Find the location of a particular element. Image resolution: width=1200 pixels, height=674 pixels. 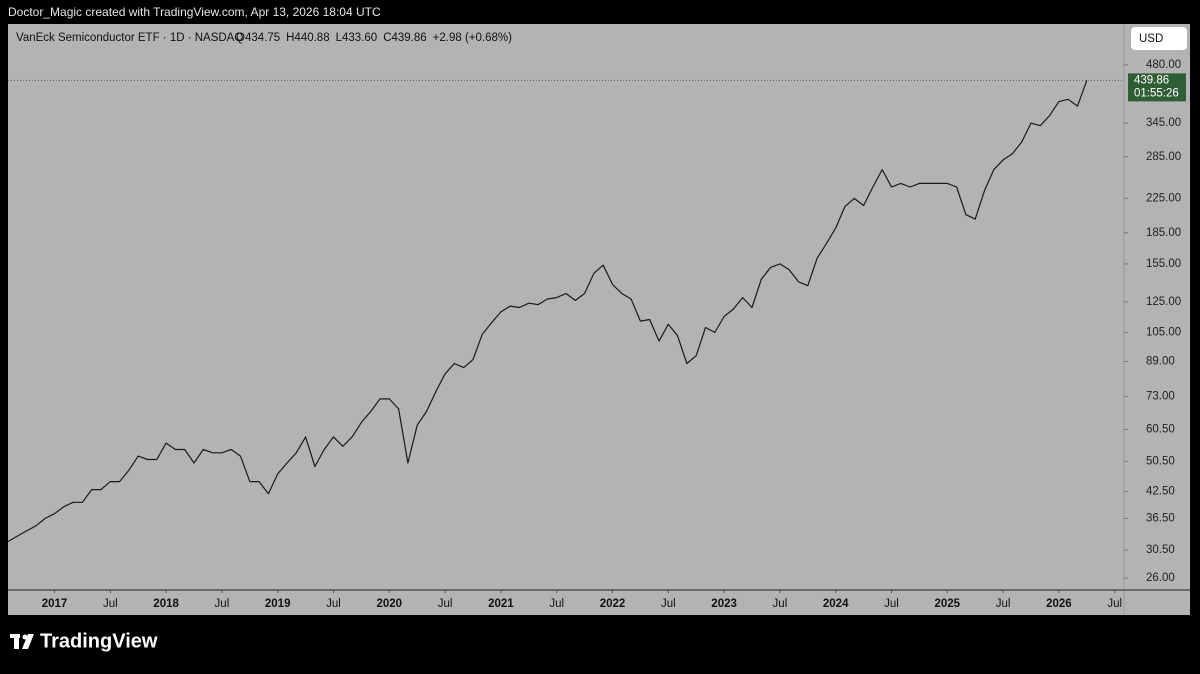

countdown-label: 01:55:26 is located at coordinates (1156, 93).